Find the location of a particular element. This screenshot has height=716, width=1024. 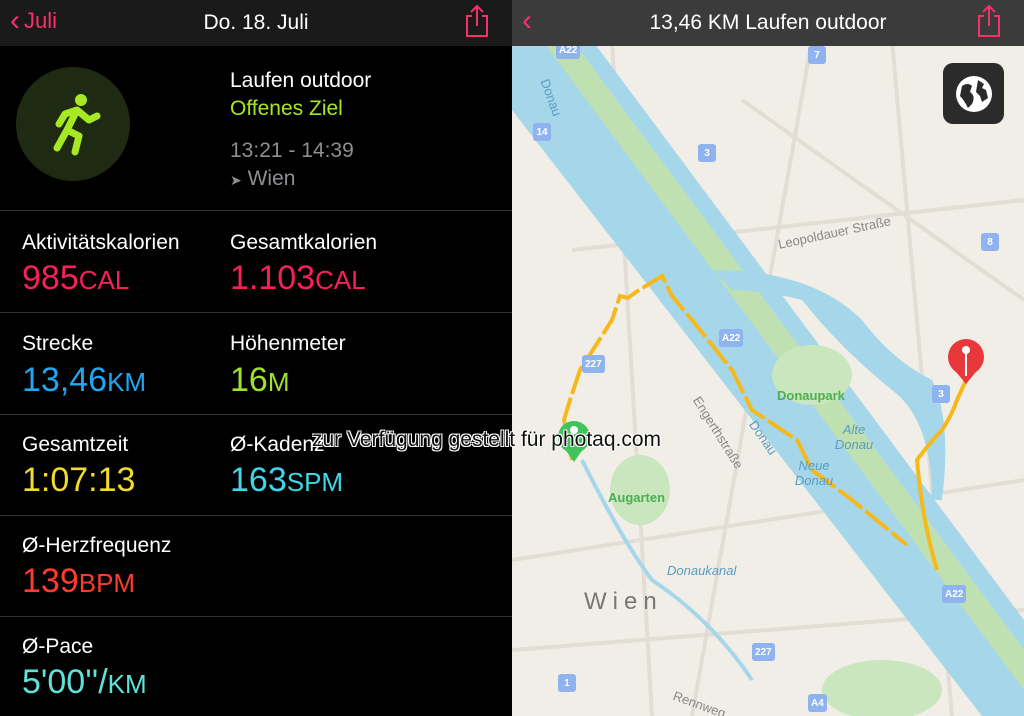

page-title: Do. 18. Juli is located at coordinates (256, 22).